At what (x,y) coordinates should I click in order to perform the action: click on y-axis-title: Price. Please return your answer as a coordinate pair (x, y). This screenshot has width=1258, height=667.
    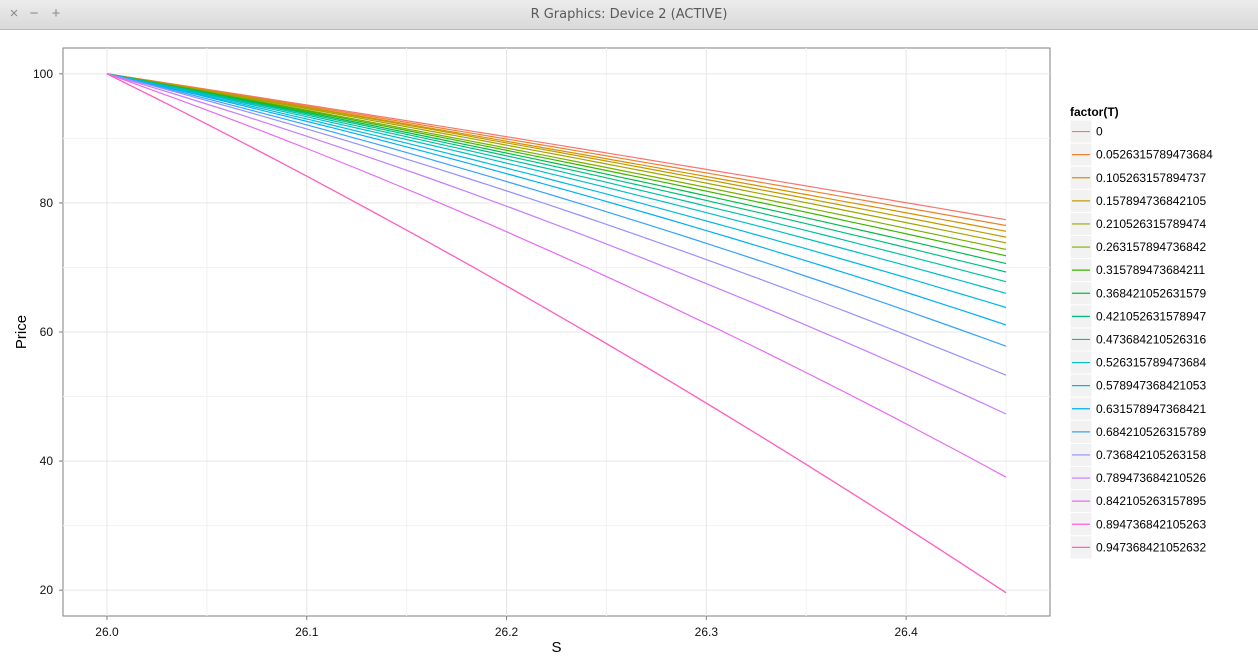
    Looking at the image, I should click on (21, 332).